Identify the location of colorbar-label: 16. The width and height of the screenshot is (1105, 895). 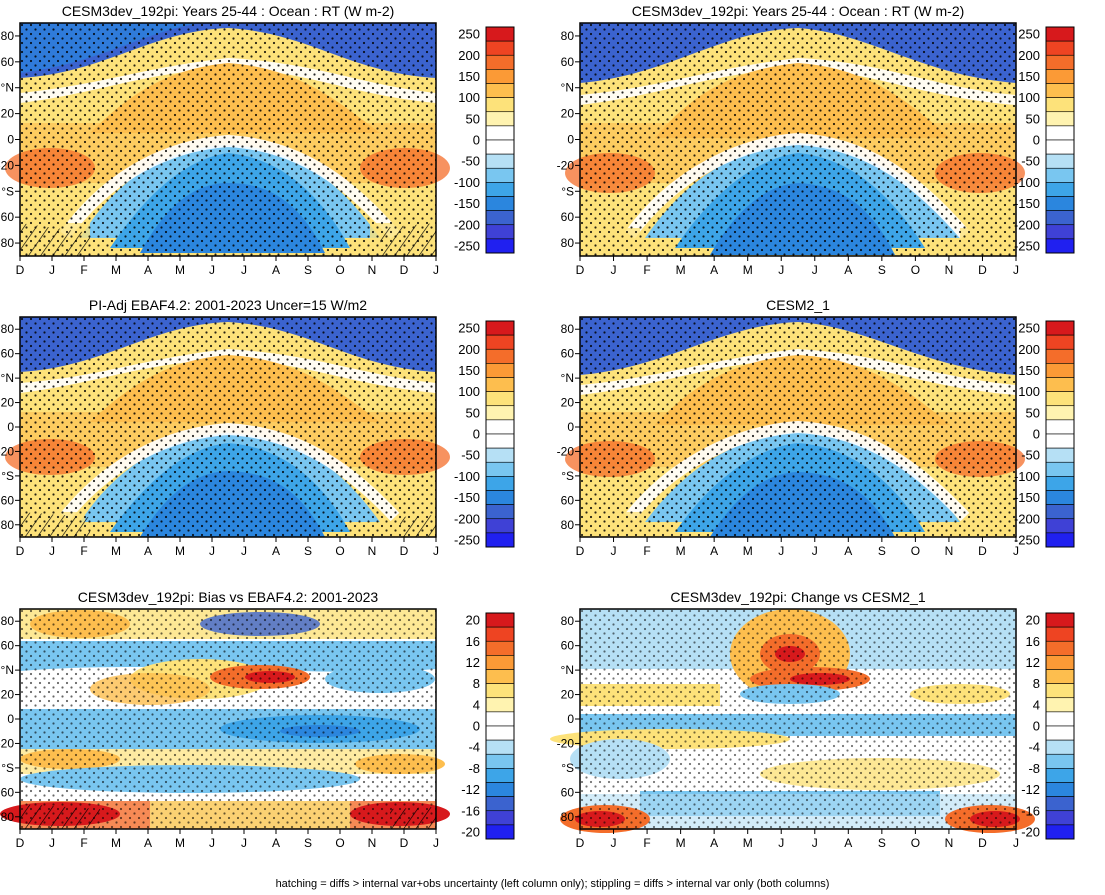
(473, 641).